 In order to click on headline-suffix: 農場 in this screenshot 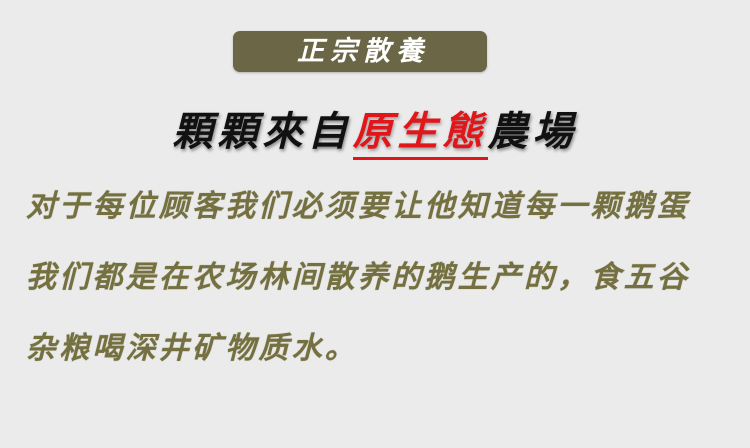, I will do `click(532, 131)`.